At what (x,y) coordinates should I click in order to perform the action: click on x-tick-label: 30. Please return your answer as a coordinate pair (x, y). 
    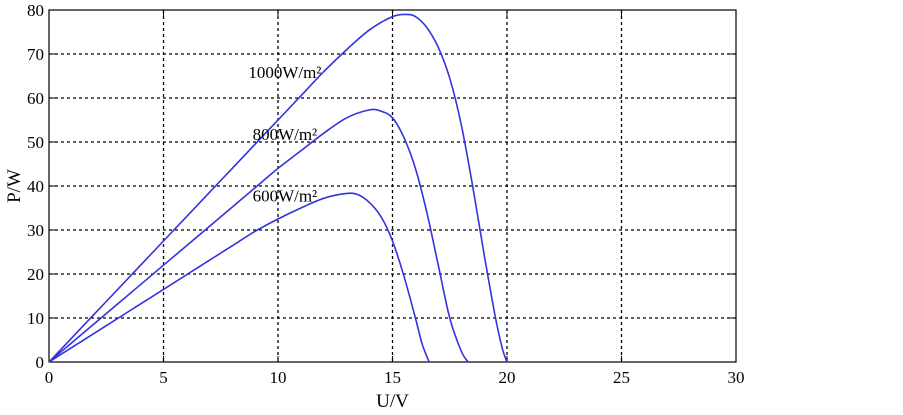
    Looking at the image, I should click on (736, 377).